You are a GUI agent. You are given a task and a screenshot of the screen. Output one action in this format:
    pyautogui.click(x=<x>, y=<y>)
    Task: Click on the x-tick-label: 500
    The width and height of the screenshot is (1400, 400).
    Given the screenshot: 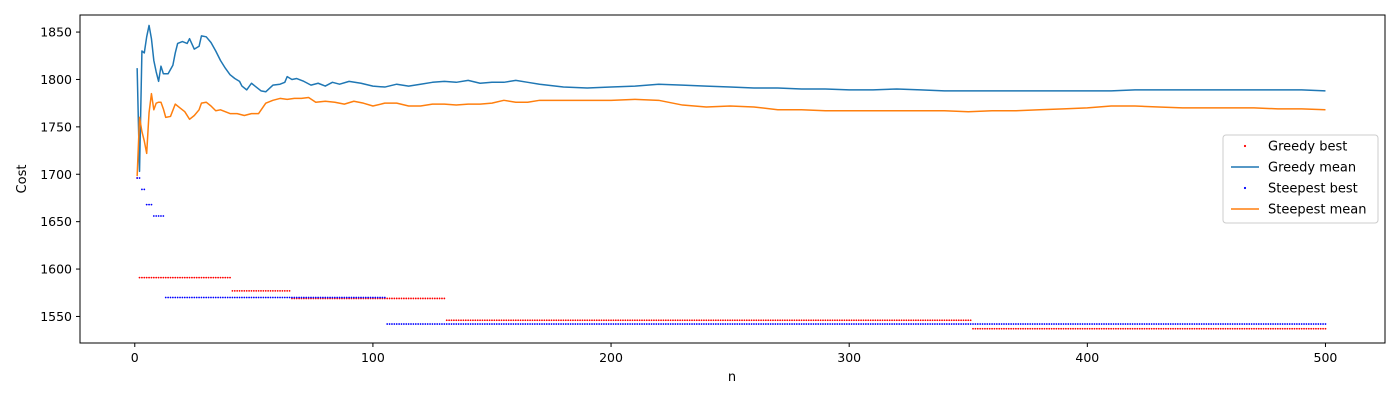 What is the action you would take?
    pyautogui.click(x=1326, y=357)
    